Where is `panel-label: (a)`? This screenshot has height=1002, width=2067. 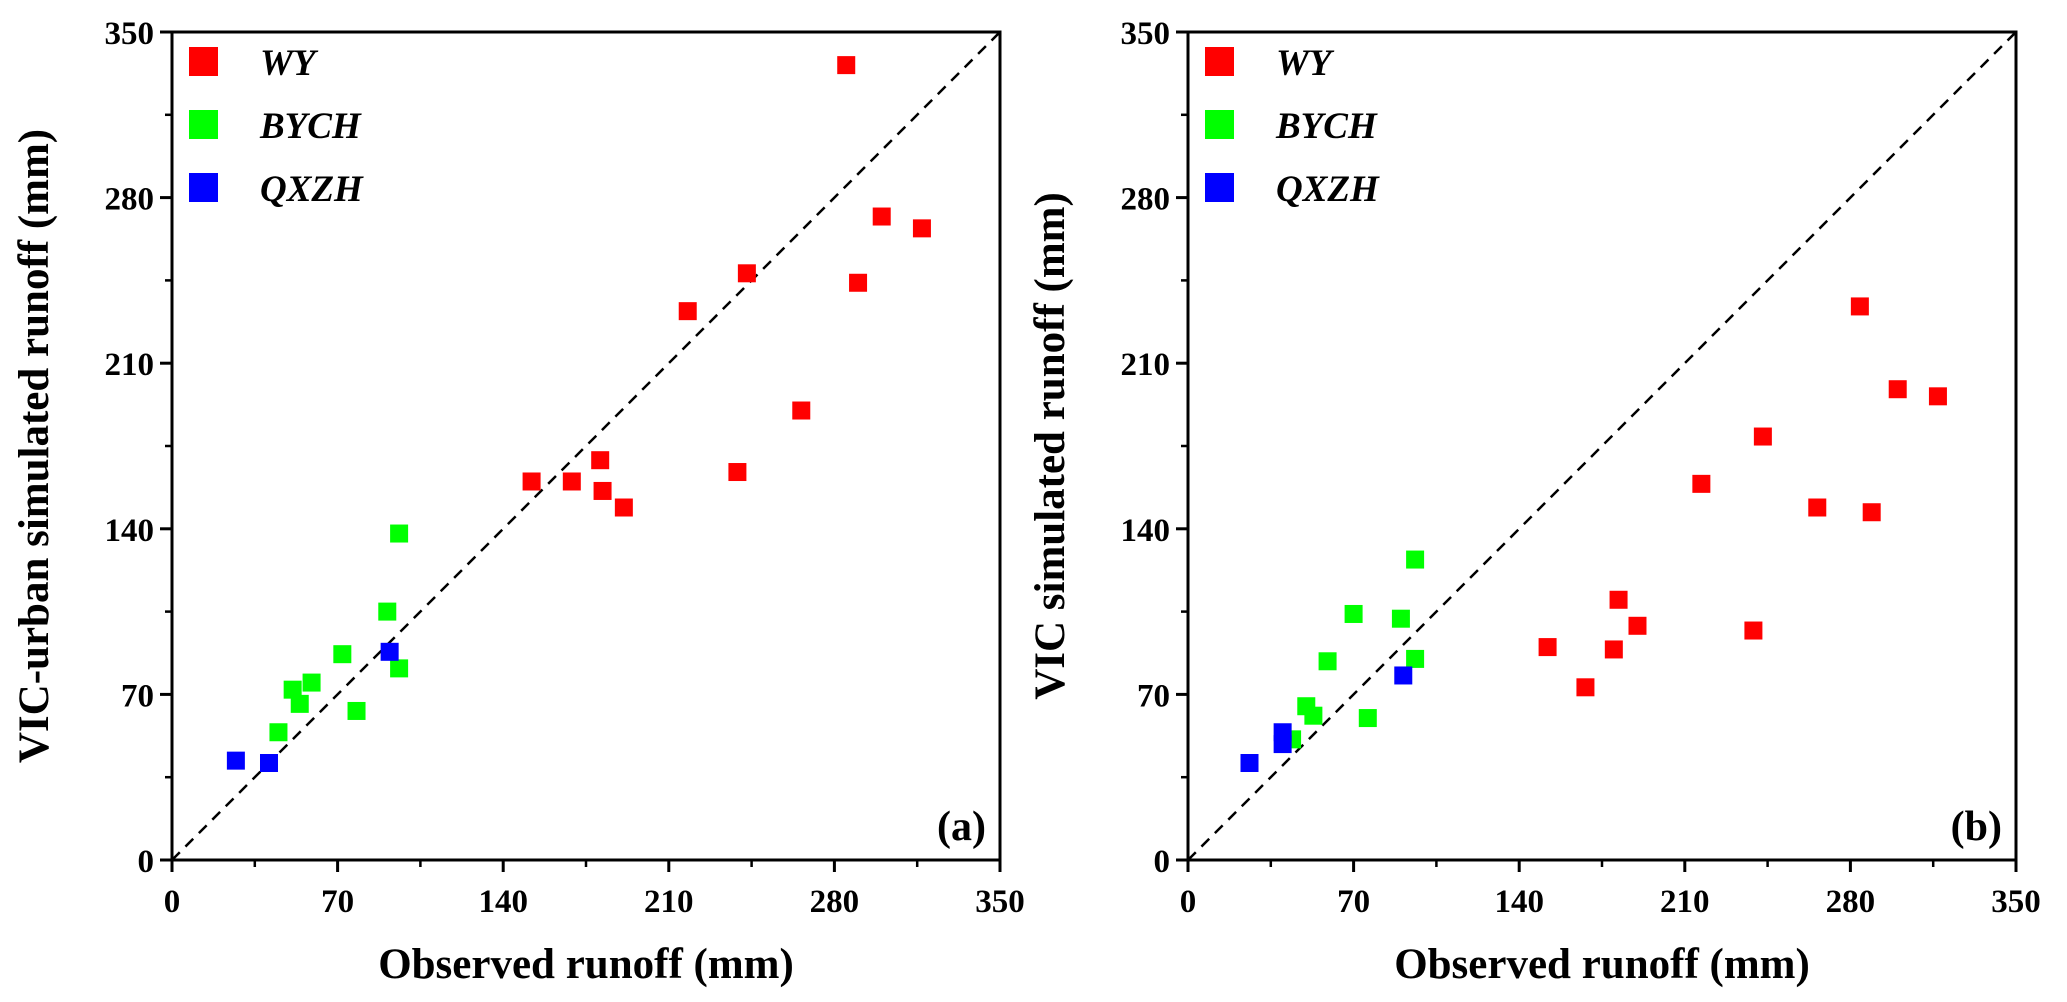 panel-label: (a) is located at coordinates (961, 827).